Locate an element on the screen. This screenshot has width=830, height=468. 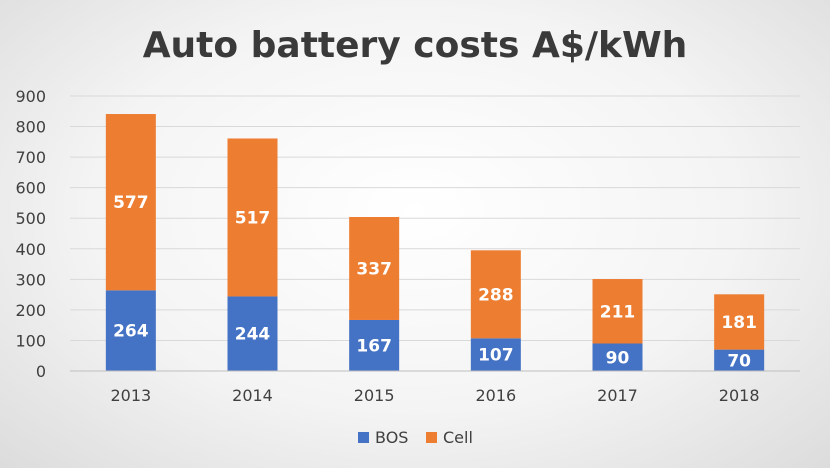
x-tick-label: 2014 is located at coordinates (252, 395).